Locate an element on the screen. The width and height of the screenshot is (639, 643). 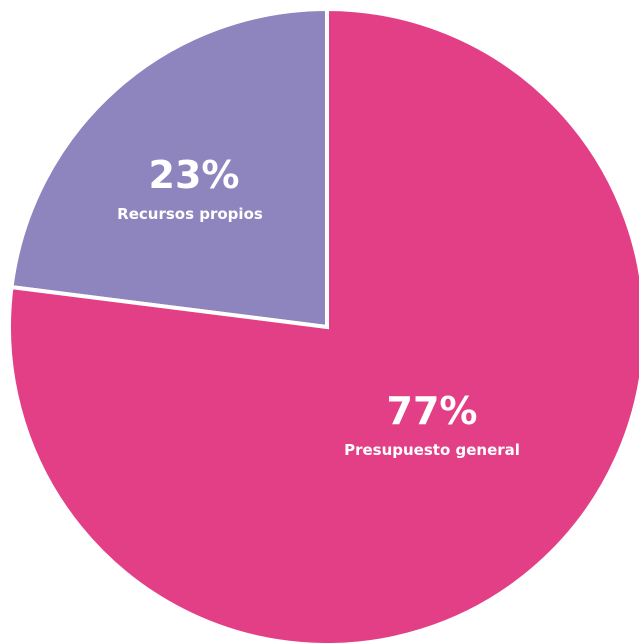
slice-value-label-presupuesto-general: 77% is located at coordinates (432, 411).